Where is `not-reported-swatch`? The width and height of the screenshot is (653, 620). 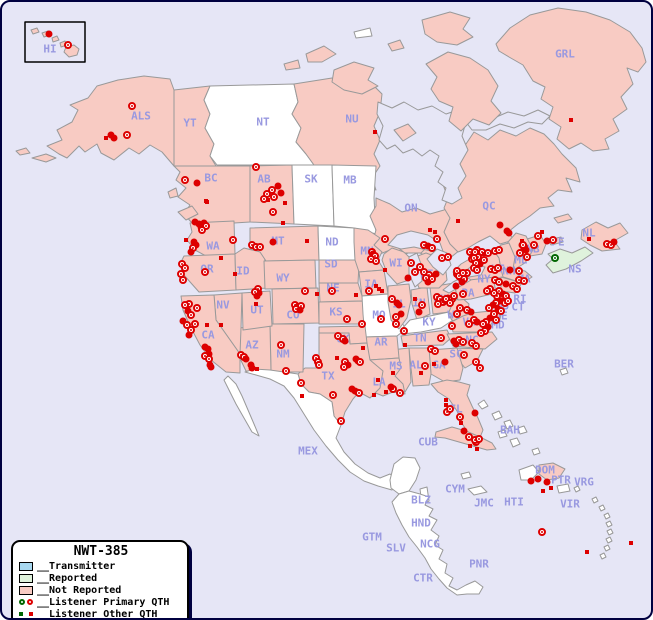 not-reported-swatch is located at coordinates (26, 590).